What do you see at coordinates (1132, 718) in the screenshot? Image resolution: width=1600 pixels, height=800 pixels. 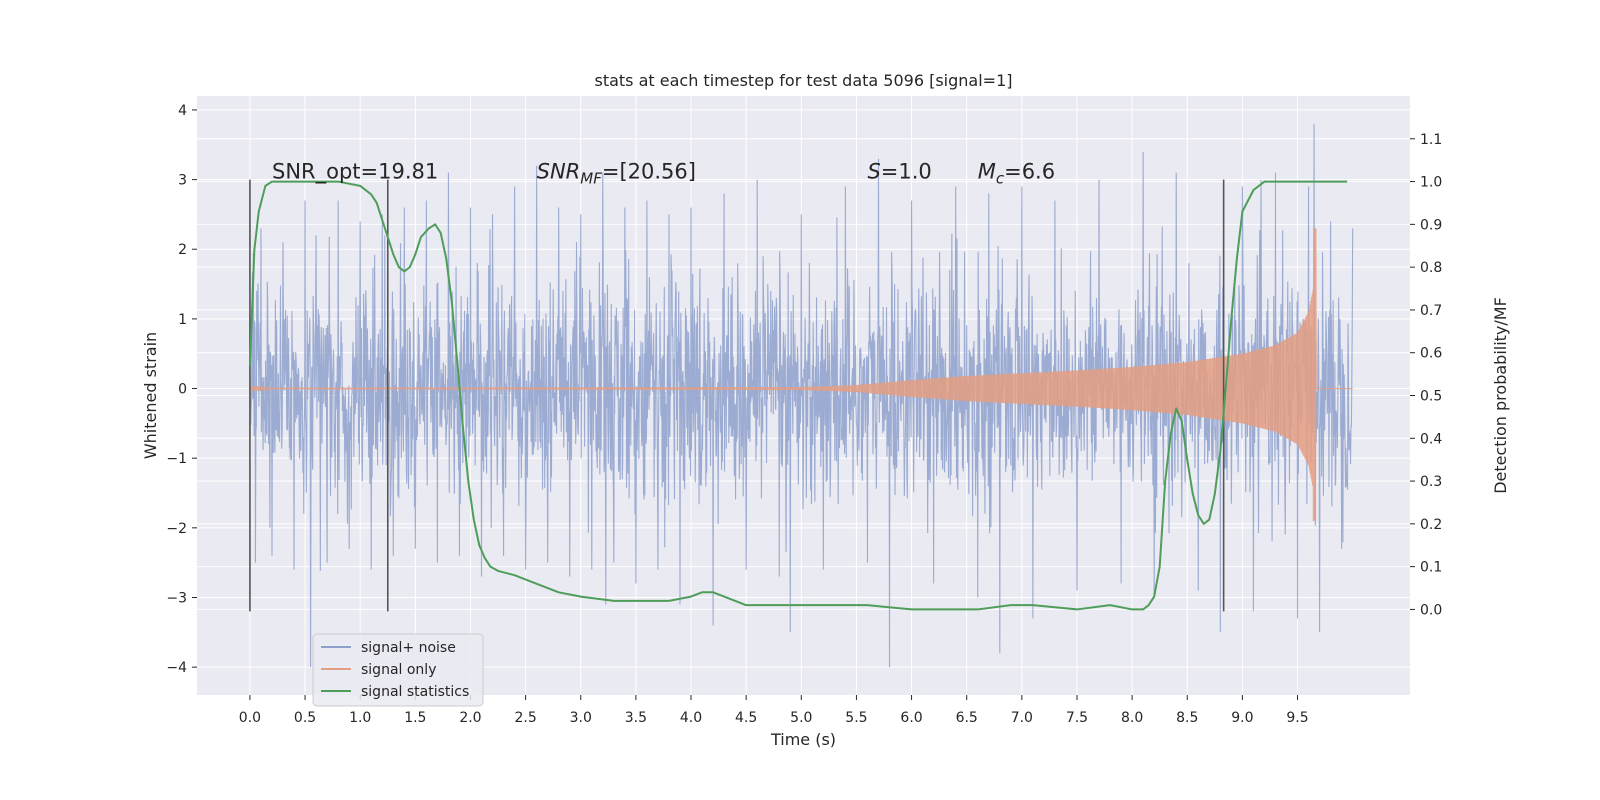 I see `x-tick-label: 8.0` at bounding box center [1132, 718].